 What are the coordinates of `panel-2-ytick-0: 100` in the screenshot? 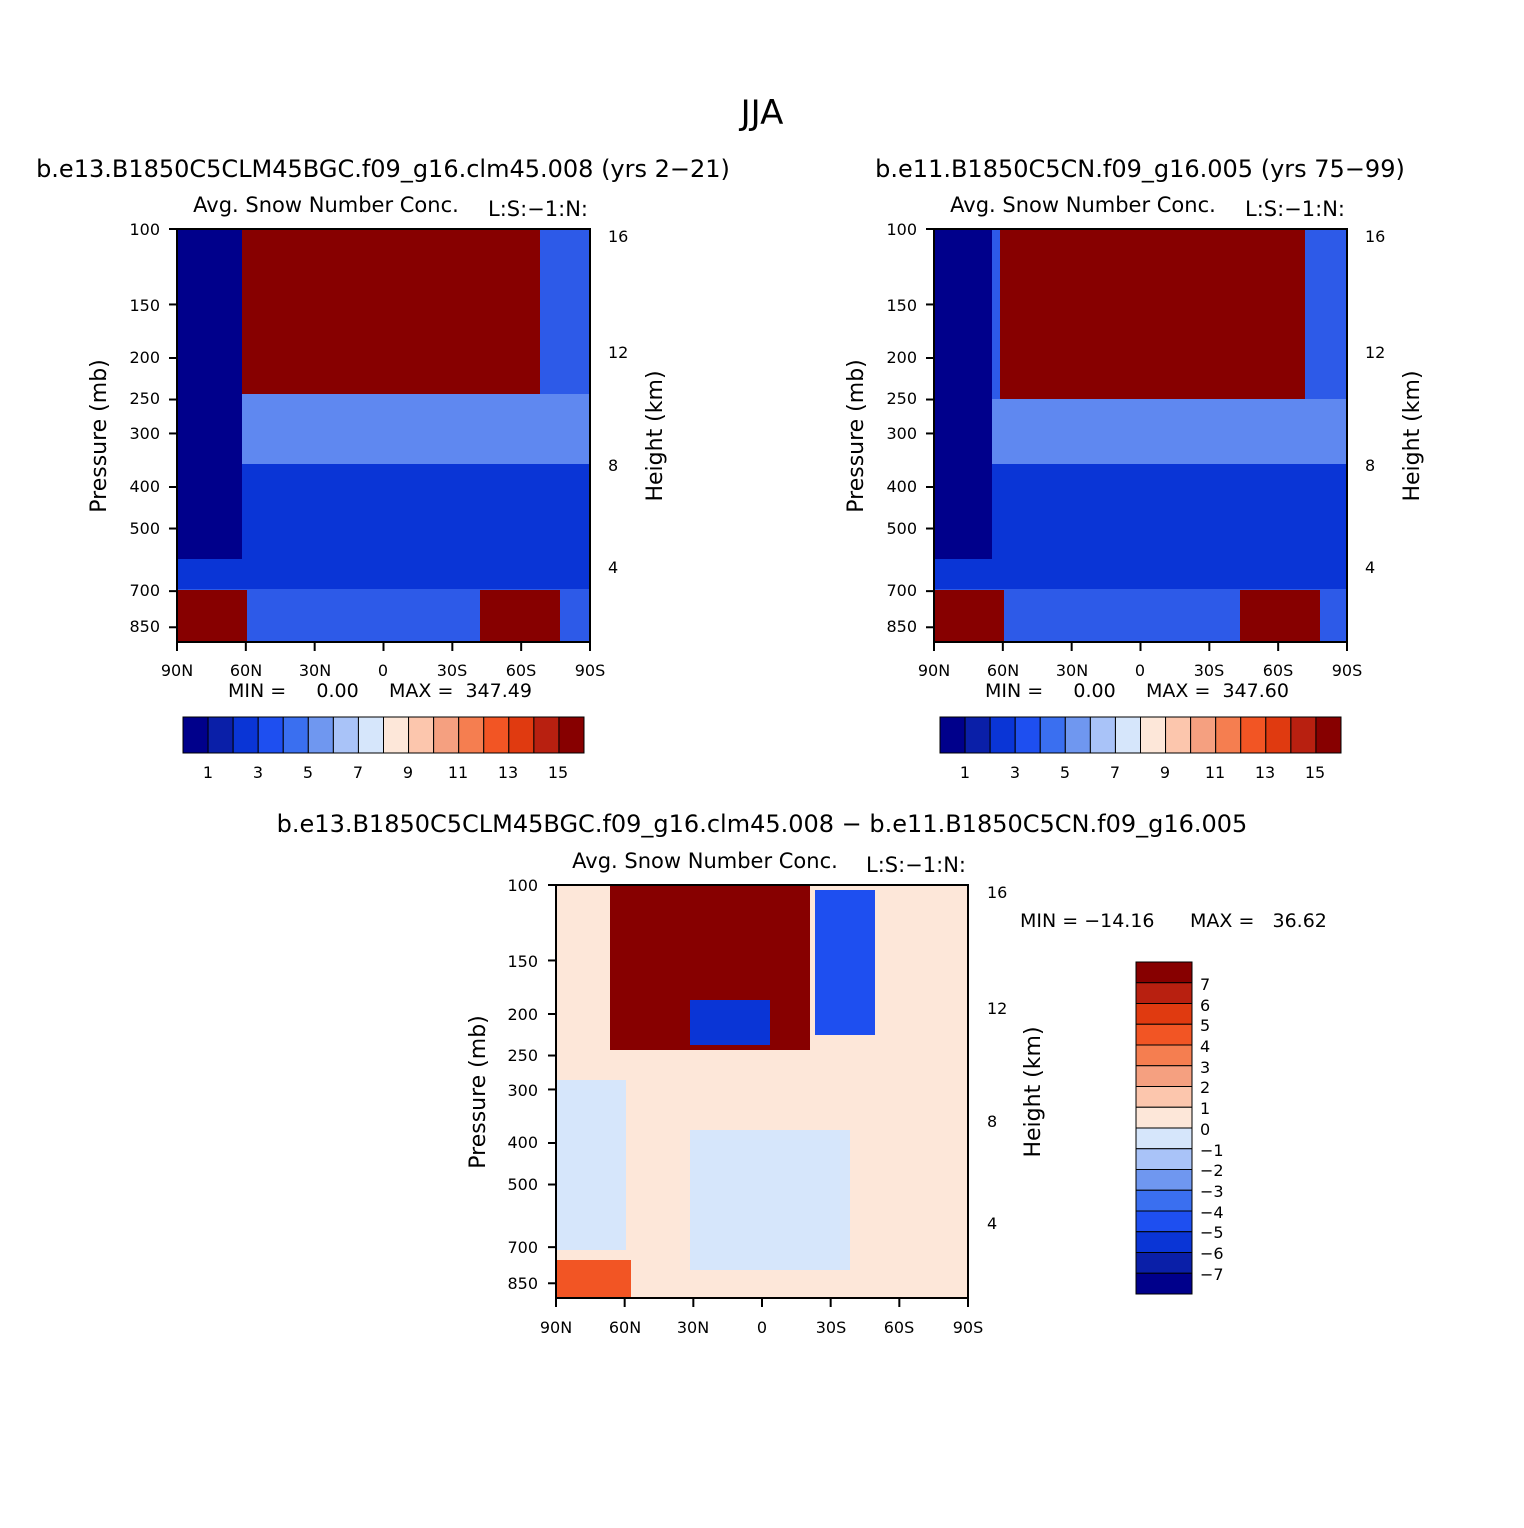 It's located at (901, 229).